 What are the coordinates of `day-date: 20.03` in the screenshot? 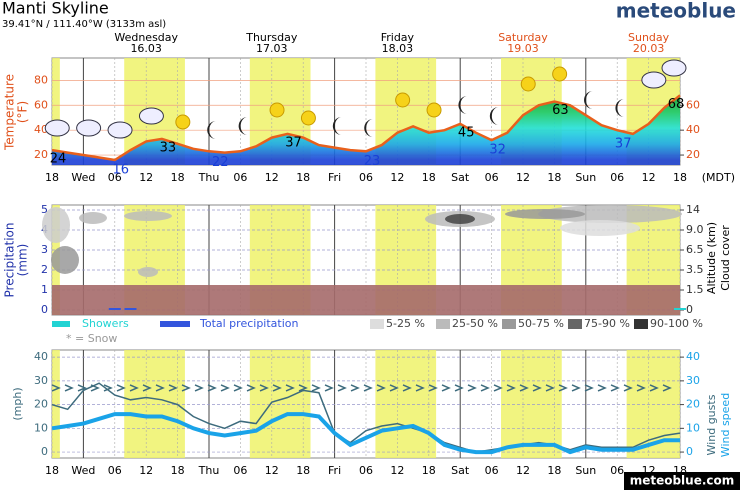 It's located at (649, 48).